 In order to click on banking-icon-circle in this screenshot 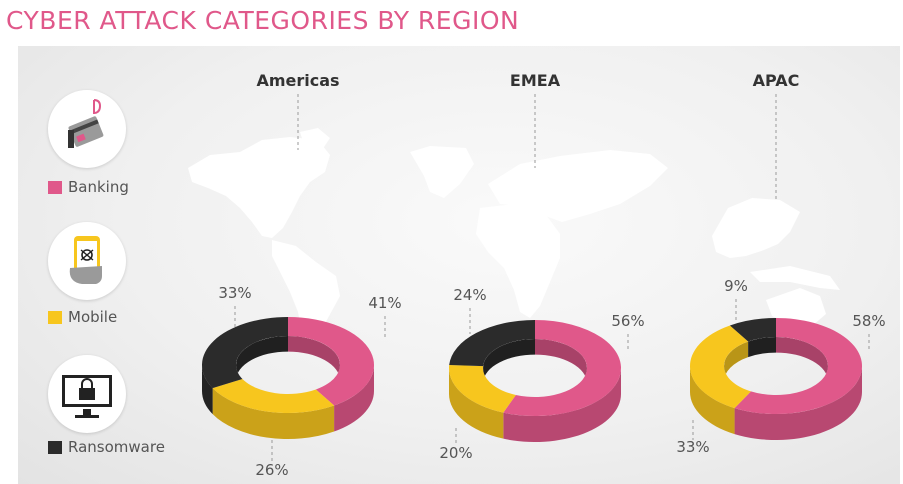, I will do `click(87, 129)`.